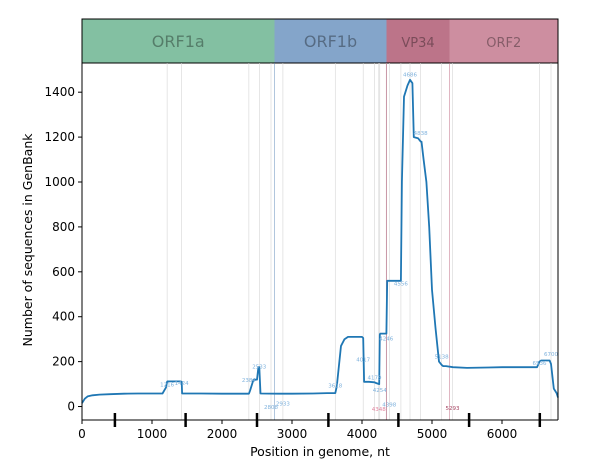 The height and width of the screenshot is (461, 614). What do you see at coordinates (363, 361) in the screenshot?
I see `annotation-label: 4017` at bounding box center [363, 361].